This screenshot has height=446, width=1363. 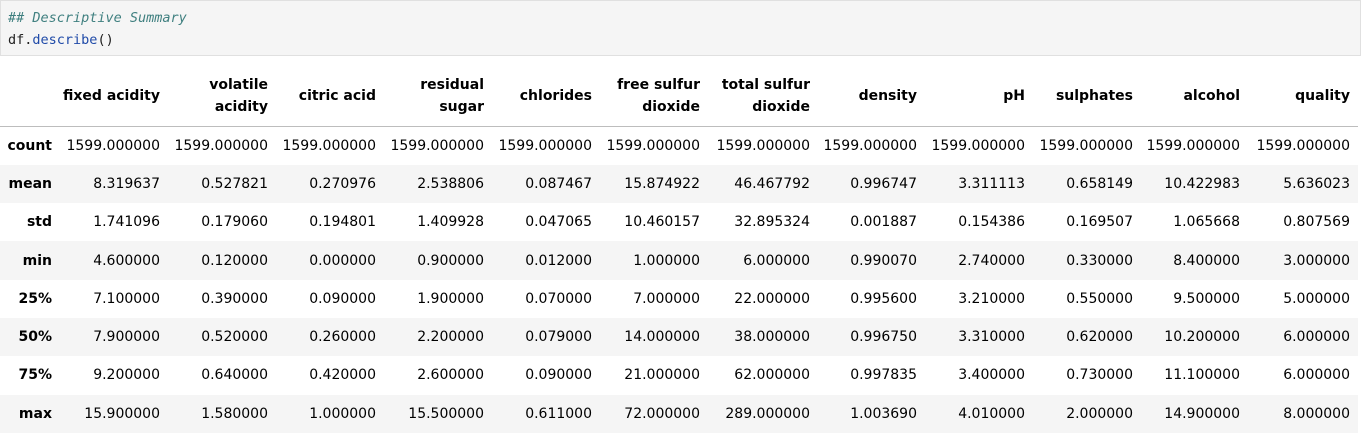 What do you see at coordinates (1202, 413) in the screenshot?
I see `table-cell: 14.900000` at bounding box center [1202, 413].